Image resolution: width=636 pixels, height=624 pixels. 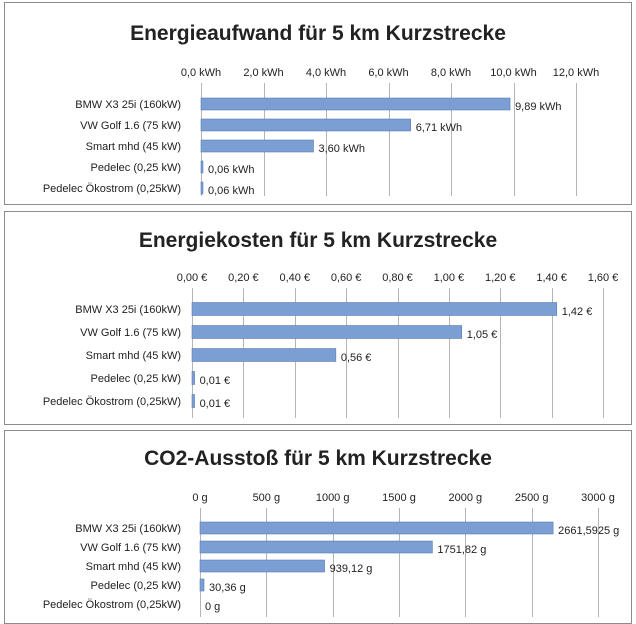 I want to click on cost-tick-label: 0,00 €, so click(x=192, y=278).